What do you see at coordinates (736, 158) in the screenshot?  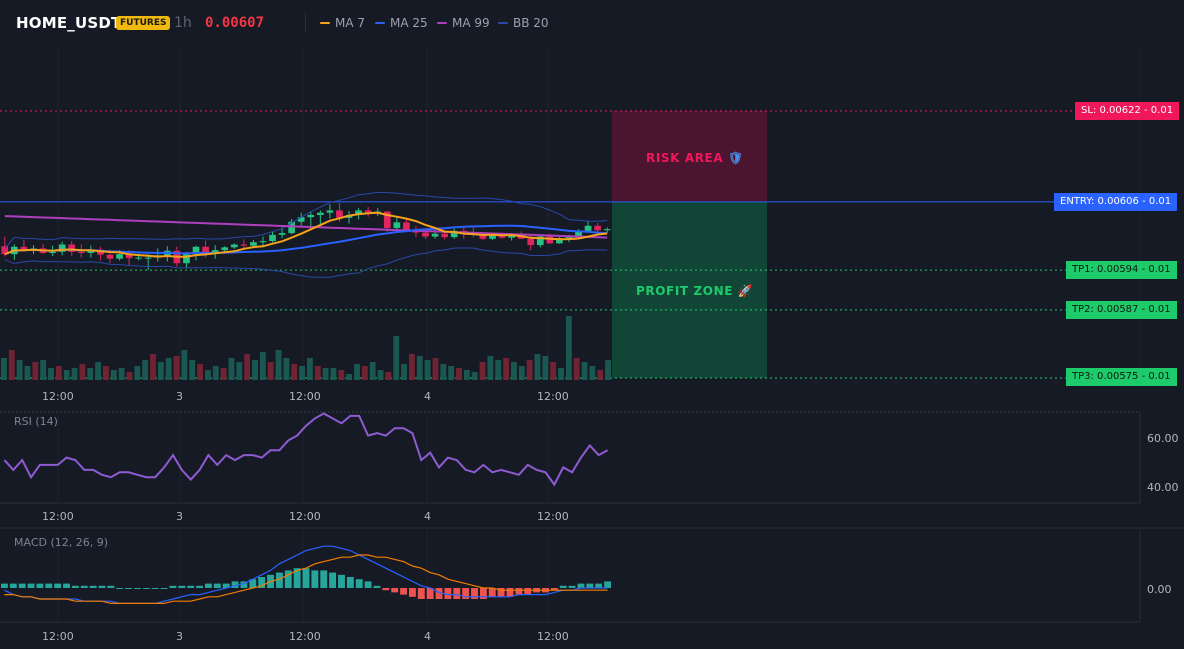 I see `shield-icon: 🛡` at bounding box center [736, 158].